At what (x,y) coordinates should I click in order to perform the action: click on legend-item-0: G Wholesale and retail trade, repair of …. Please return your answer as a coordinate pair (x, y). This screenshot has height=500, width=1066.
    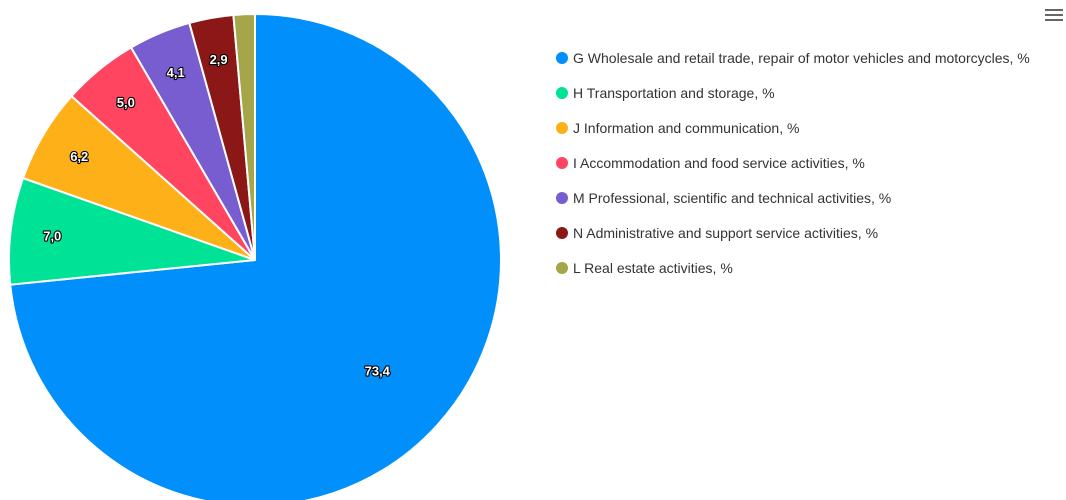
    Looking at the image, I should click on (808, 57).